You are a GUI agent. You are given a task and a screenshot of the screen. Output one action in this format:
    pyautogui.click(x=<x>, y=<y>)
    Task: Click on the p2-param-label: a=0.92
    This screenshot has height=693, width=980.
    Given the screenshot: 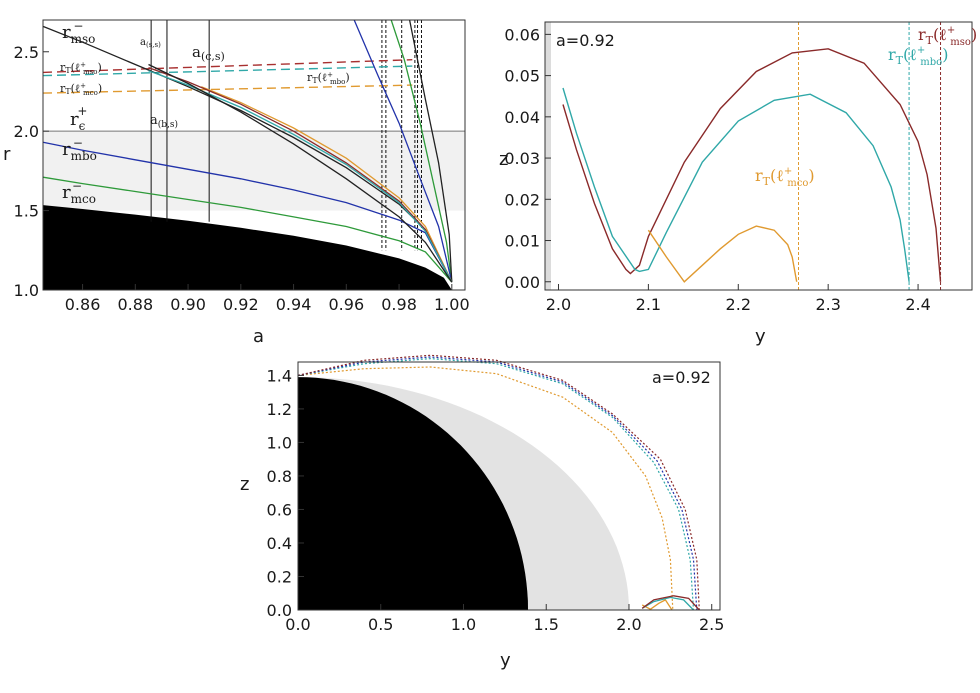 What is the action you would take?
    pyautogui.click(x=585, y=40)
    